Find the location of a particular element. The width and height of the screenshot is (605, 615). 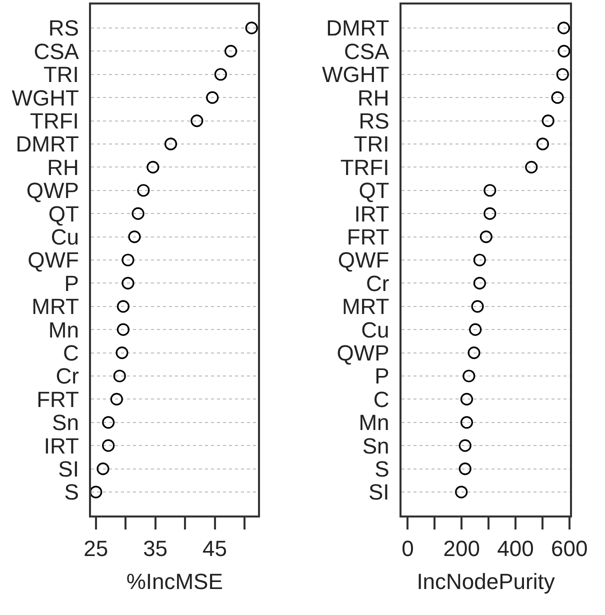

x-tick-label: 25 is located at coordinates (96, 548).